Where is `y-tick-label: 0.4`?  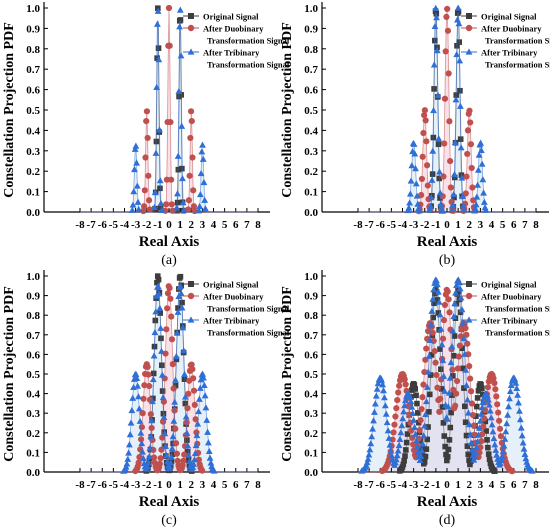
y-tick-label: 0.4 is located at coordinates (33, 395).